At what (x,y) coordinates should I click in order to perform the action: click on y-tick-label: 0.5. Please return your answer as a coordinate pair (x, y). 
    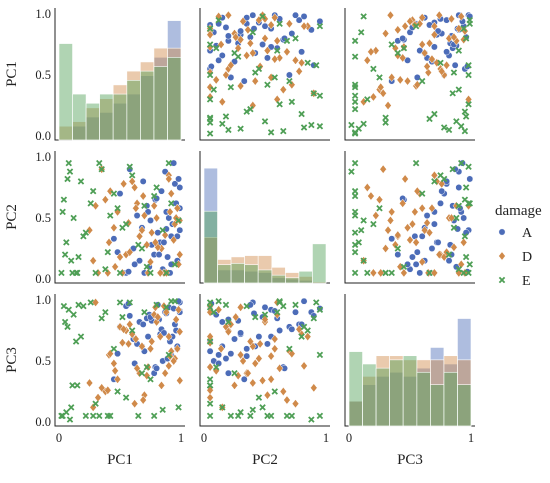
    Looking at the image, I should click on (43, 361).